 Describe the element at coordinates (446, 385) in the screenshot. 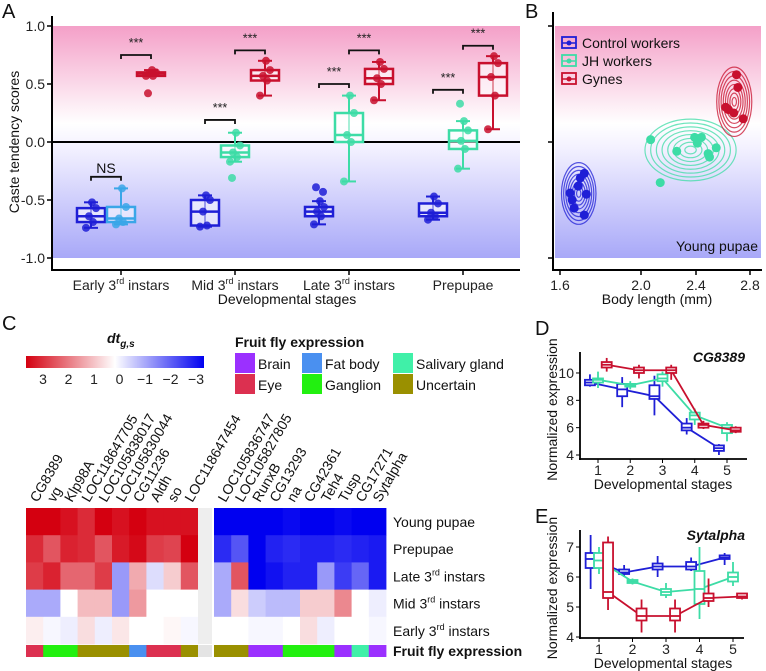

I see `tissue-legend-label: Uncertain` at that location.